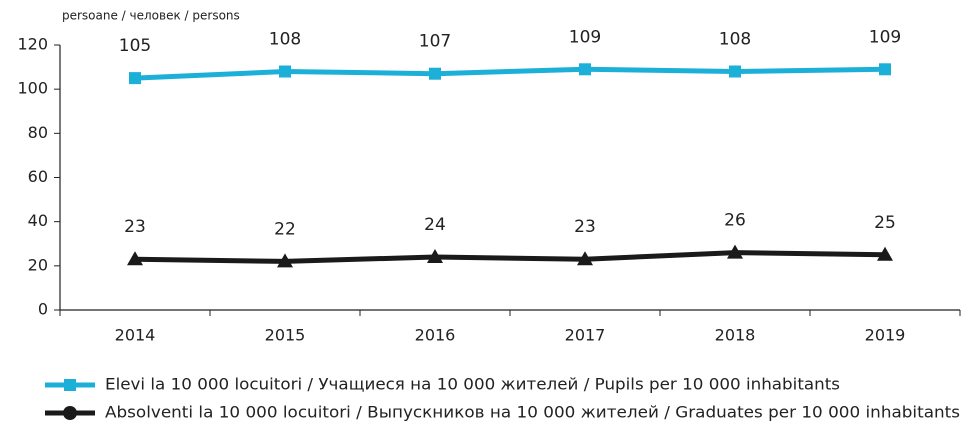 Image resolution: width=969 pixels, height=428 pixels. Describe the element at coordinates (135, 46) in the screenshot. I see `data-label: 105` at that location.